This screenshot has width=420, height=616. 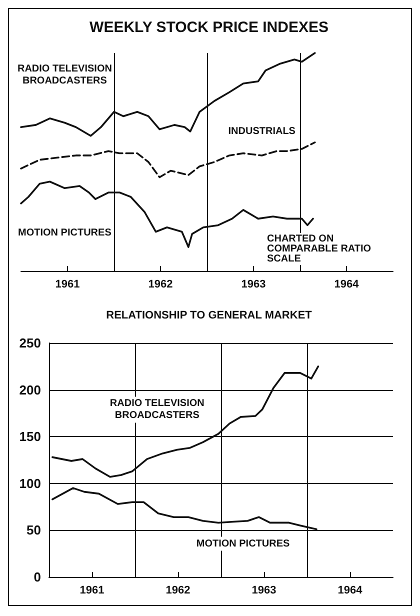 I want to click on y-tick-label: 150, so click(x=30, y=436).